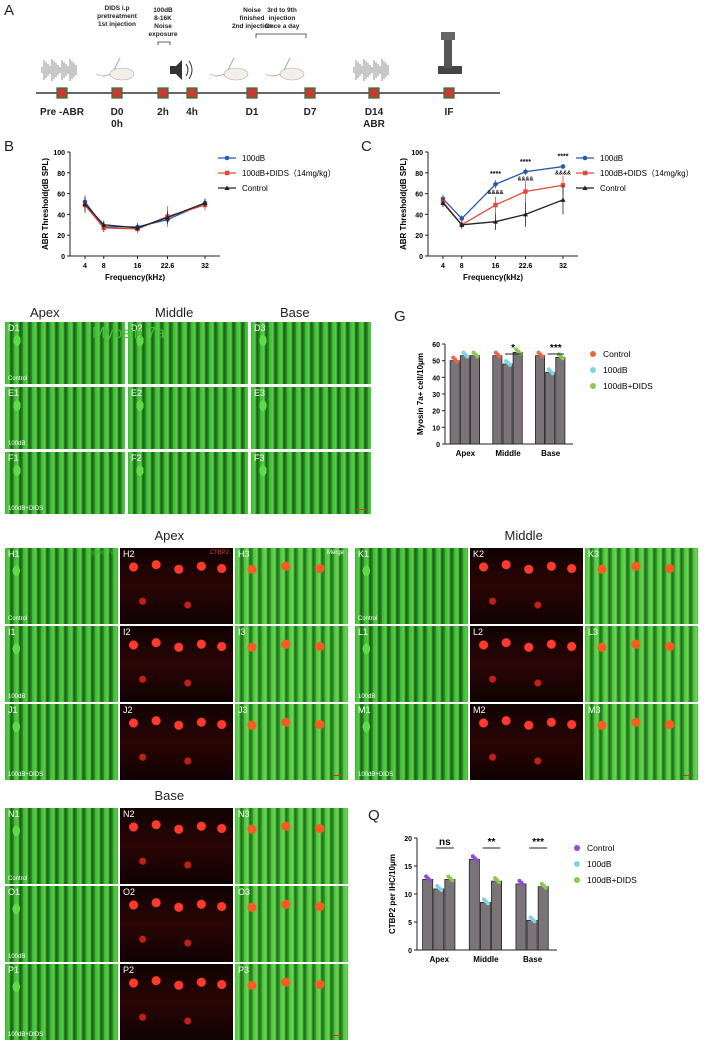 Image resolution: width=709 pixels, height=1046 pixels. What do you see at coordinates (252, 26) in the screenshot?
I see `timeline-annotation: 2nd injection` at bounding box center [252, 26].